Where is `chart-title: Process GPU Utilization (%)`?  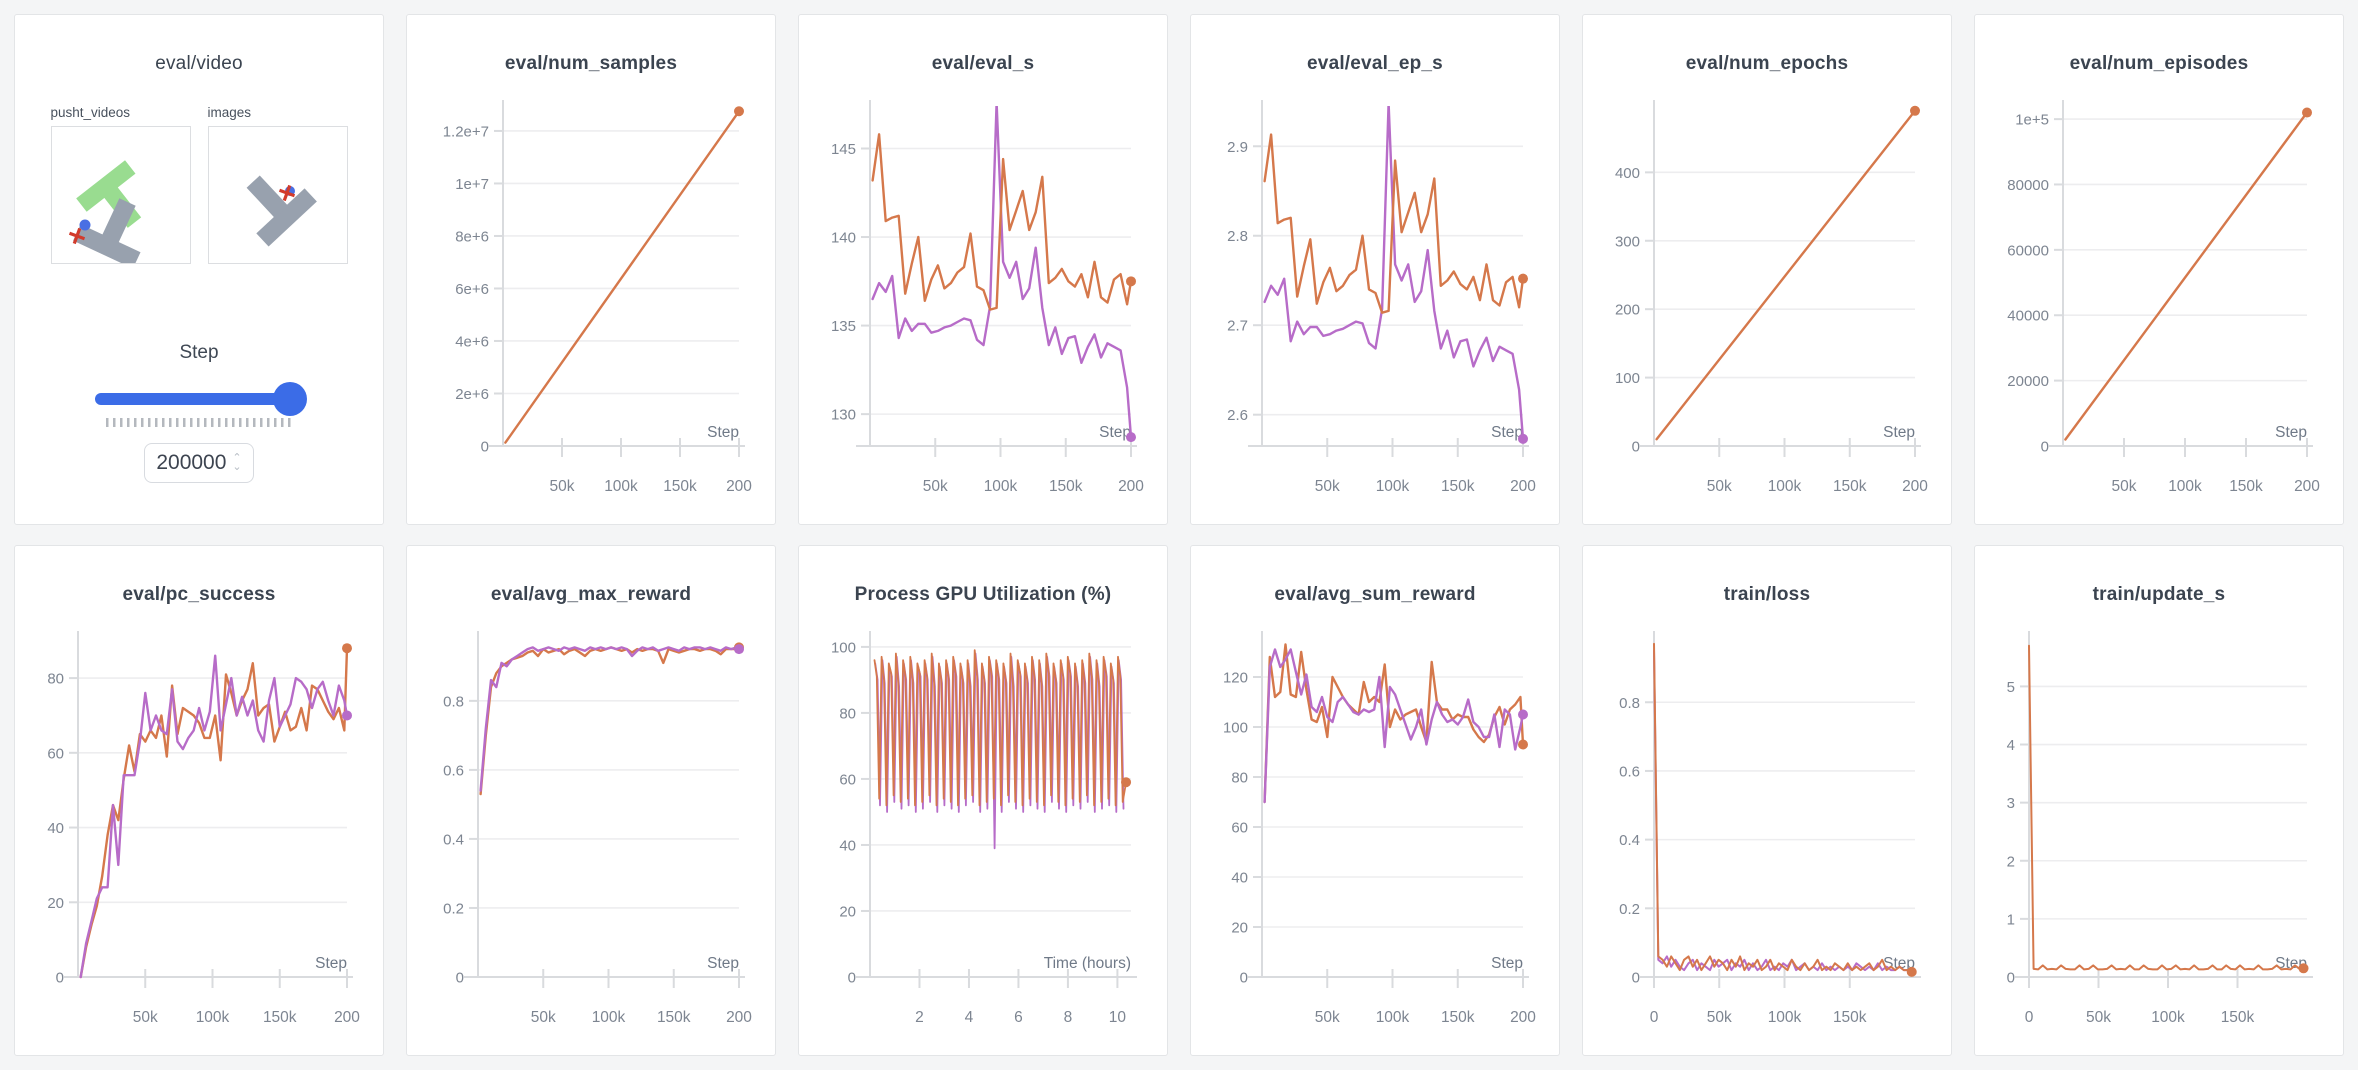
chart-title: Process GPU Utilization (%) is located at coordinates (983, 594).